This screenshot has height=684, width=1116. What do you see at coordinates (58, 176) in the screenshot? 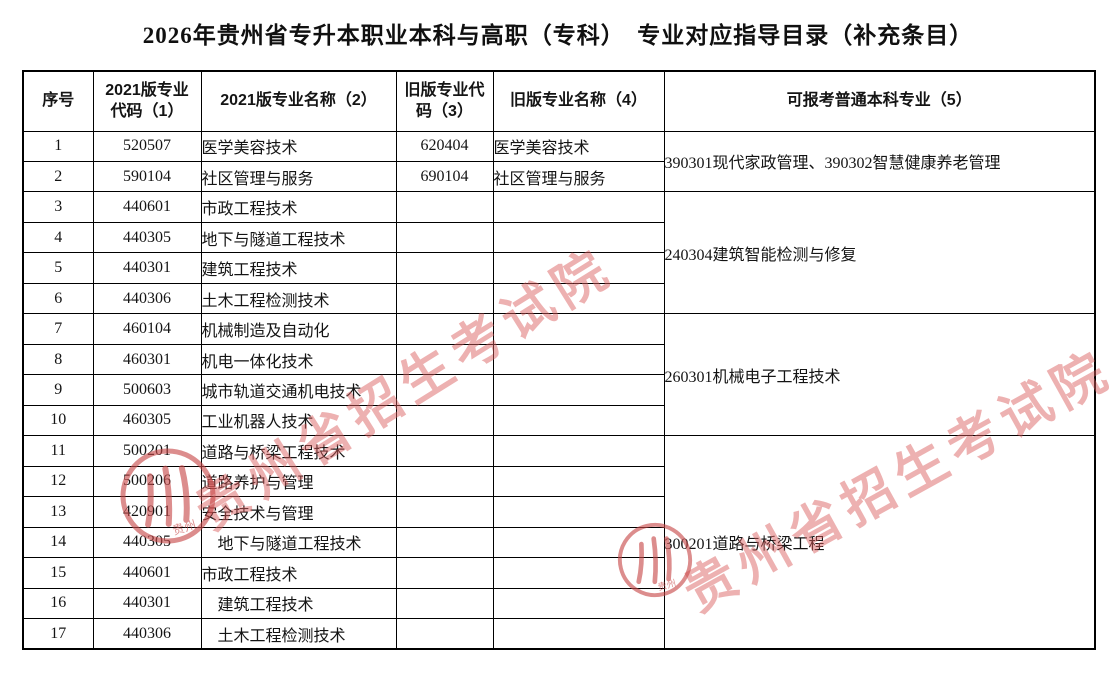
I see `cell-no: 2` at bounding box center [58, 176].